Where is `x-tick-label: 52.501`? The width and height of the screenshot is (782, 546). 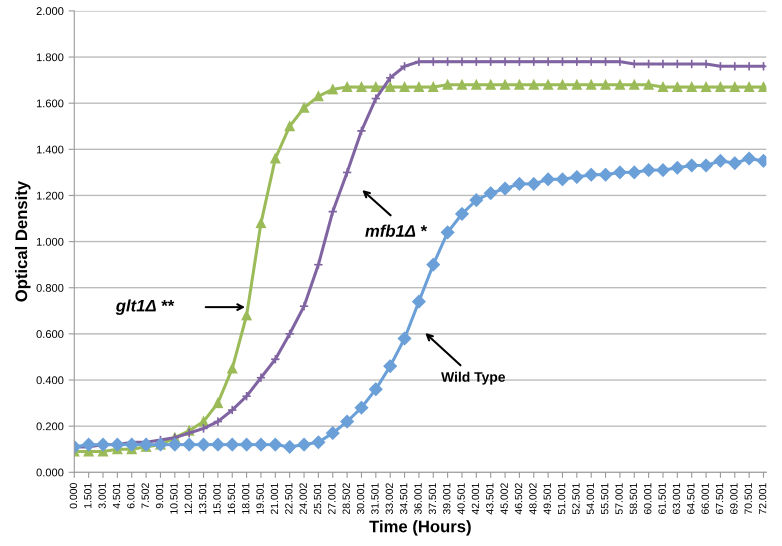
x-tick-label: 52.501 is located at coordinates (576, 498).